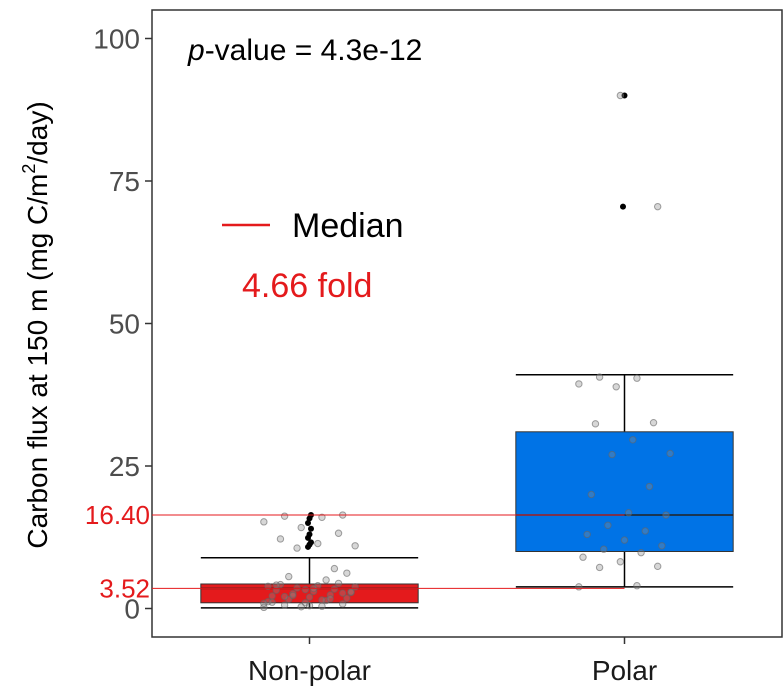  Describe the element at coordinates (348, 226) in the screenshot. I see `legend-median-label: Median` at that location.